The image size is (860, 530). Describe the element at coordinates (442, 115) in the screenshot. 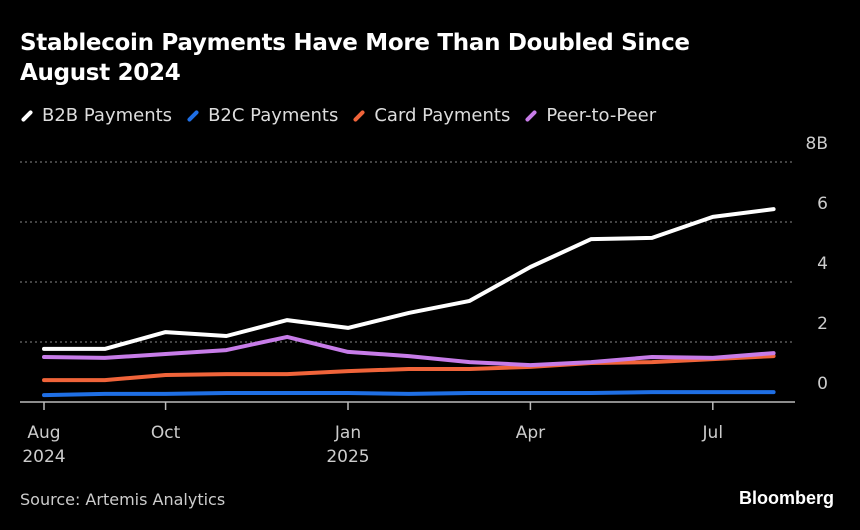

I see `legend-label: Card Payments` at that location.